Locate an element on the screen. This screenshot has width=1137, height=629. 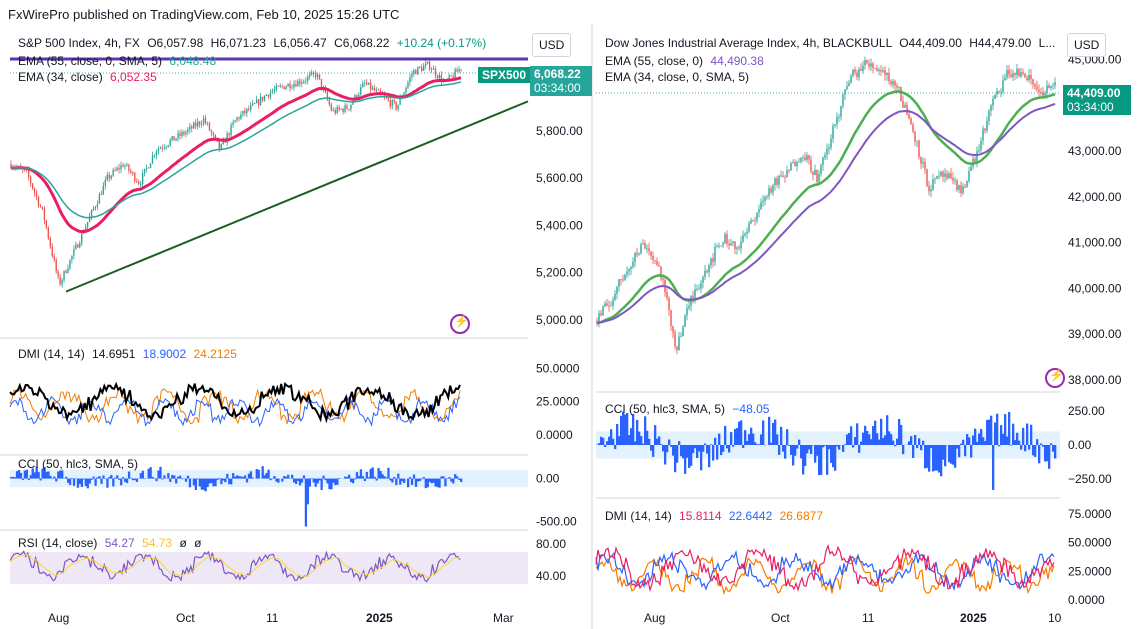
dji-currency-button: USD is located at coordinates (1087, 45).